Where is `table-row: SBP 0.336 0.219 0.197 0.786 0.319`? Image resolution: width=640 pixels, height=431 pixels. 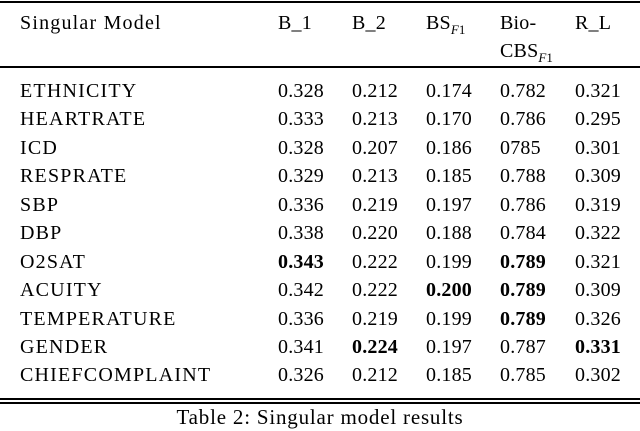
table-row: SBP 0.336 0.219 0.197 0.786 0.319 is located at coordinates (320, 205).